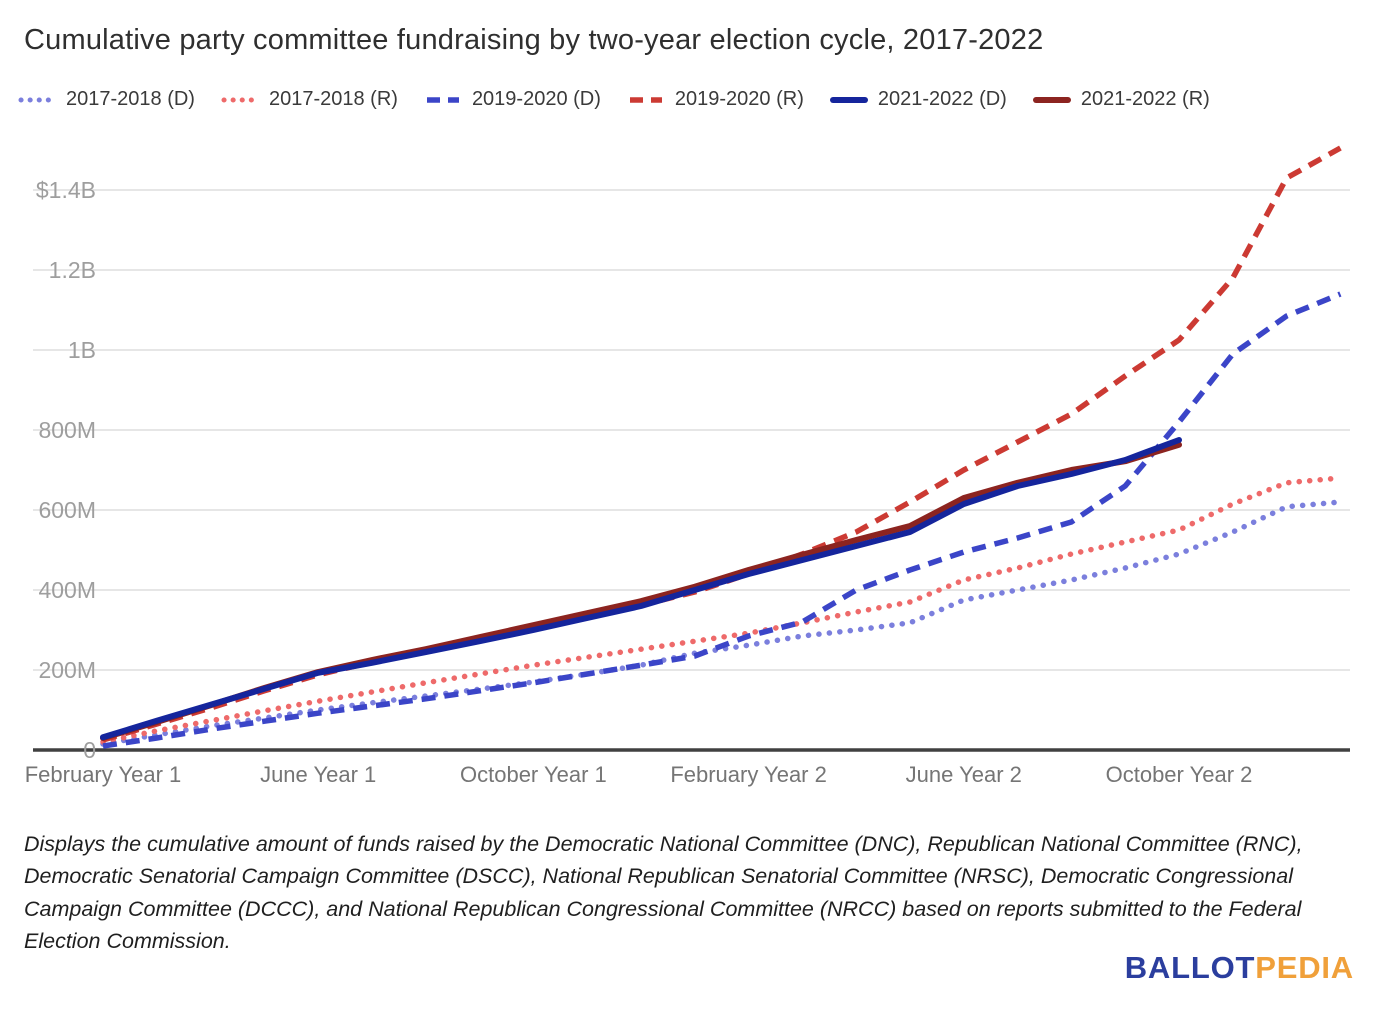 The width and height of the screenshot is (1380, 1014). What do you see at coordinates (748, 774) in the screenshot?
I see `x-tick-february-year-2: February Year 2` at bounding box center [748, 774].